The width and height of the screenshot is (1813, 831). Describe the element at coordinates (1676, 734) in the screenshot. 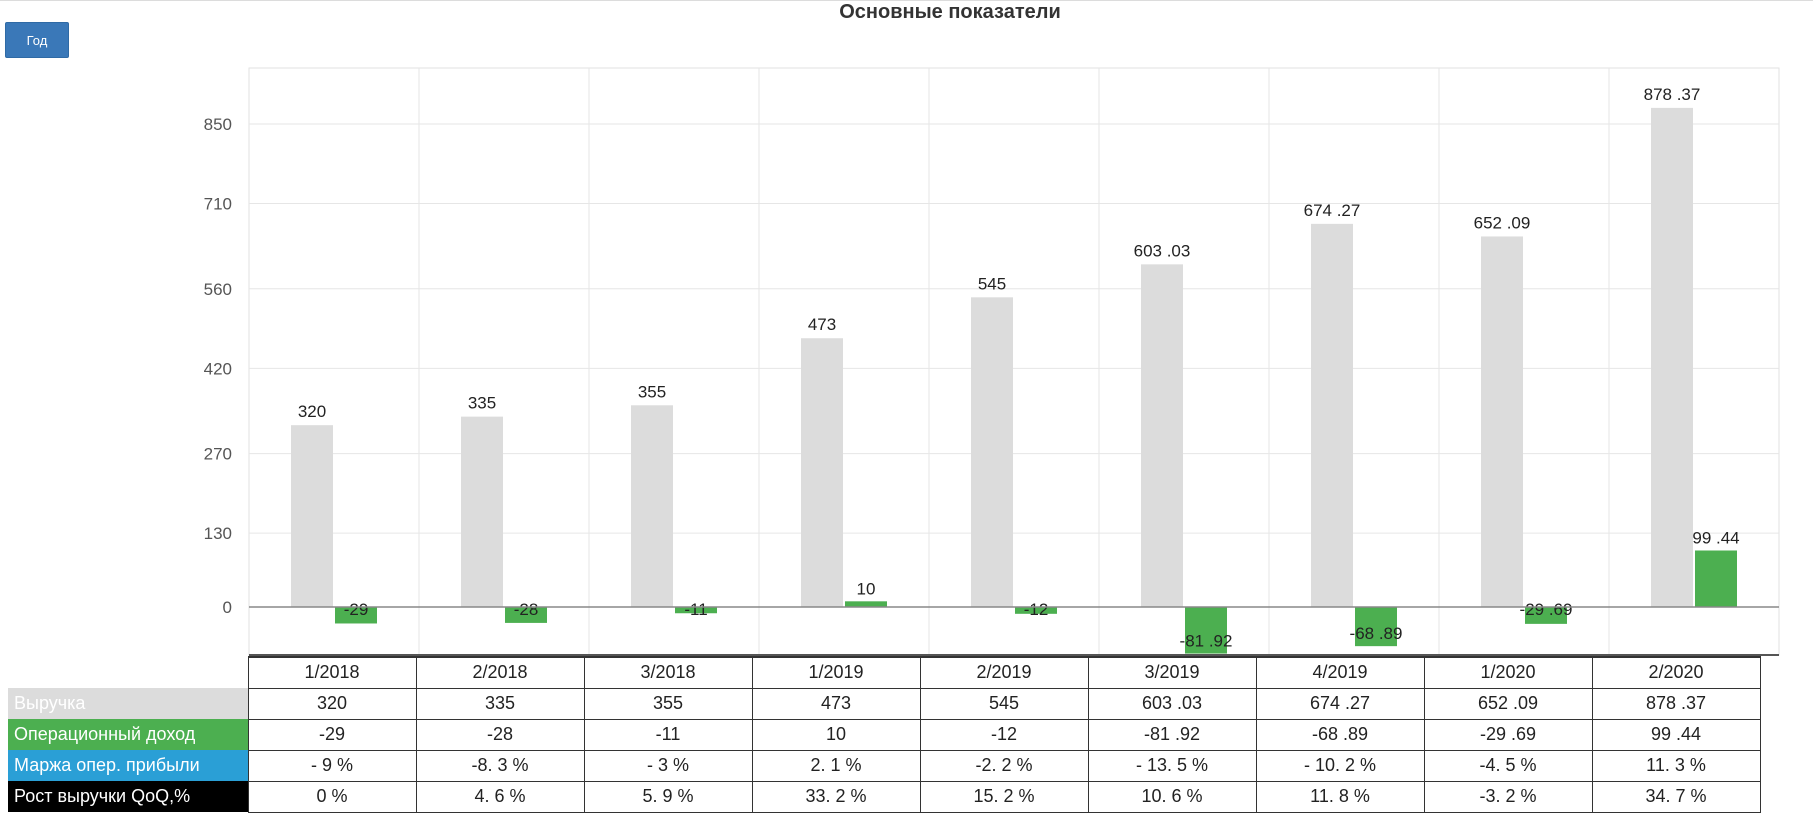

I see `table-cell: 99 .44` at that location.